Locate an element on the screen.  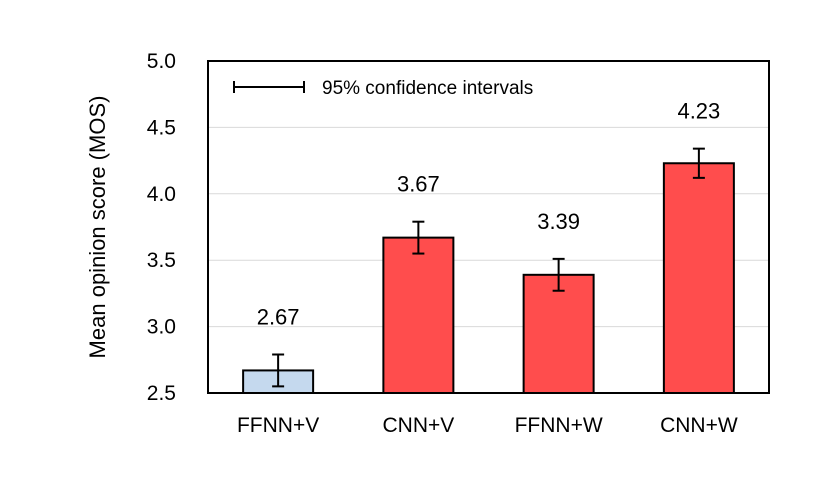
x-category-label: FFNN+V is located at coordinates (278, 425).